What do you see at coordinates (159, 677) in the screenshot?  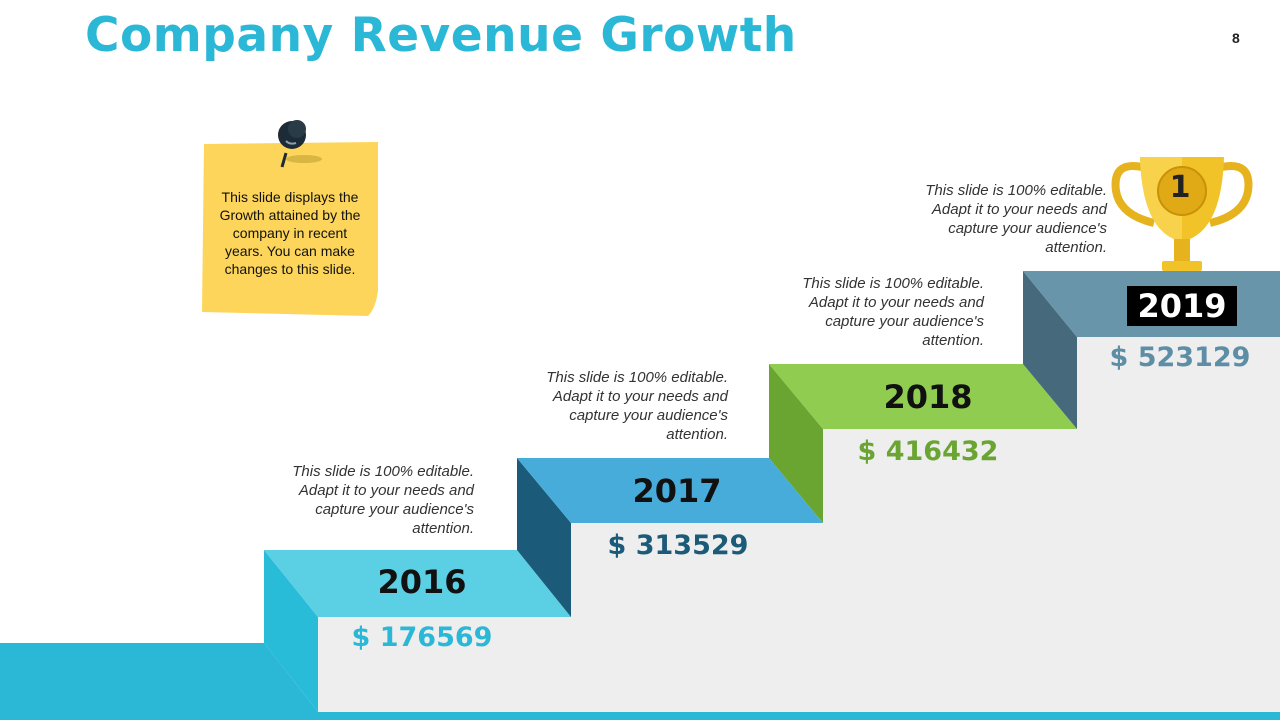 I see `floor-band` at bounding box center [159, 677].